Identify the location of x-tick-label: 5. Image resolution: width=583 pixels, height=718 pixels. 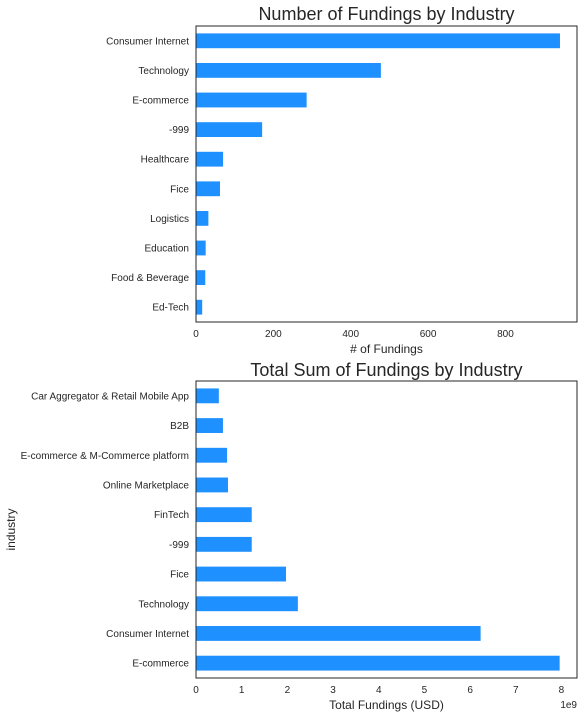
(425, 690).